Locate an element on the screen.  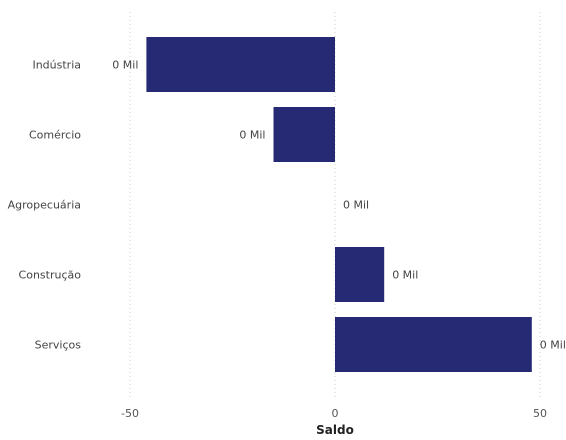
category-label: Agropecuária is located at coordinates (44, 205).